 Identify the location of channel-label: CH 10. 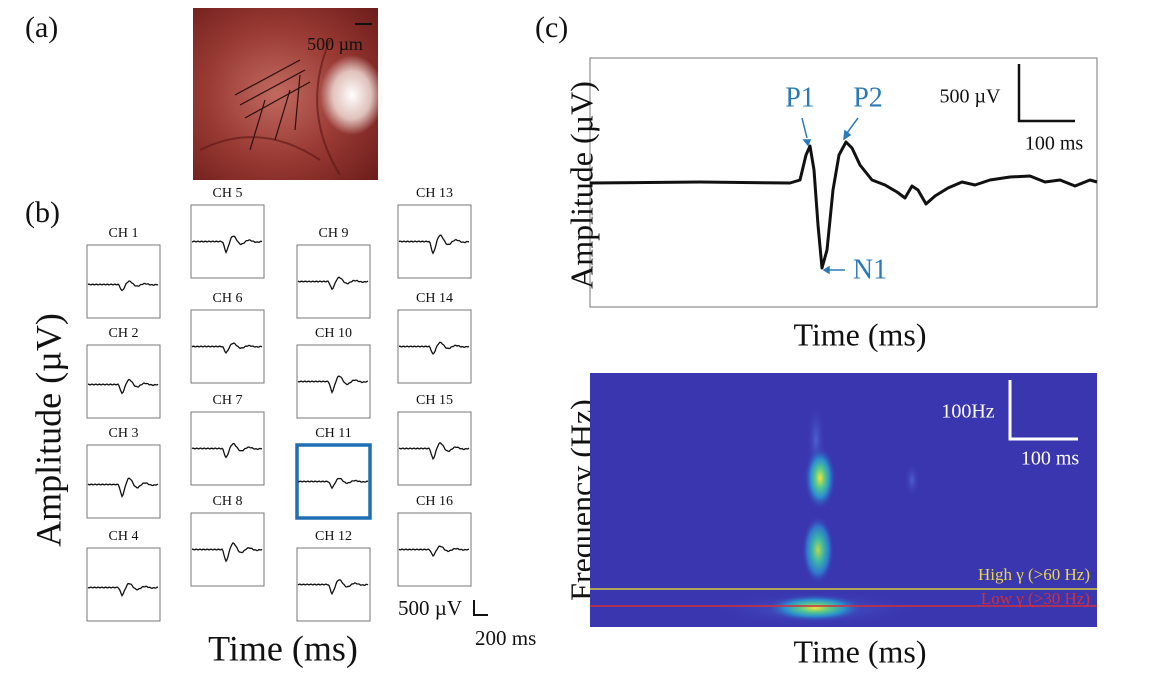
(333, 333).